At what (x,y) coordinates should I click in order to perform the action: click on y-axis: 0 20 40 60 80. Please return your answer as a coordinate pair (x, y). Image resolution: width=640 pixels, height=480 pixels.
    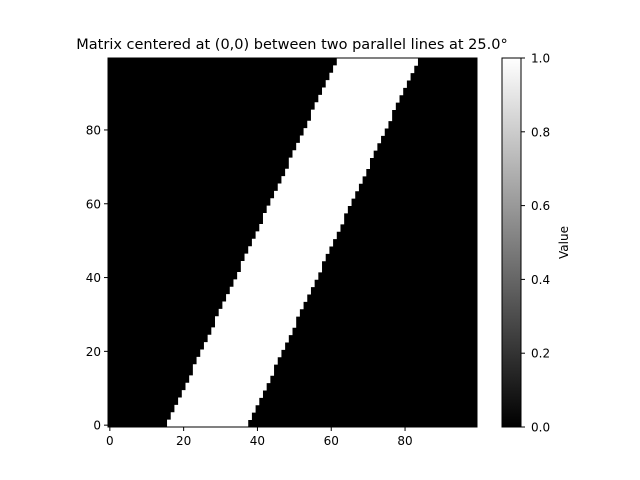
    Looking at the image, I should click on (97, 278).